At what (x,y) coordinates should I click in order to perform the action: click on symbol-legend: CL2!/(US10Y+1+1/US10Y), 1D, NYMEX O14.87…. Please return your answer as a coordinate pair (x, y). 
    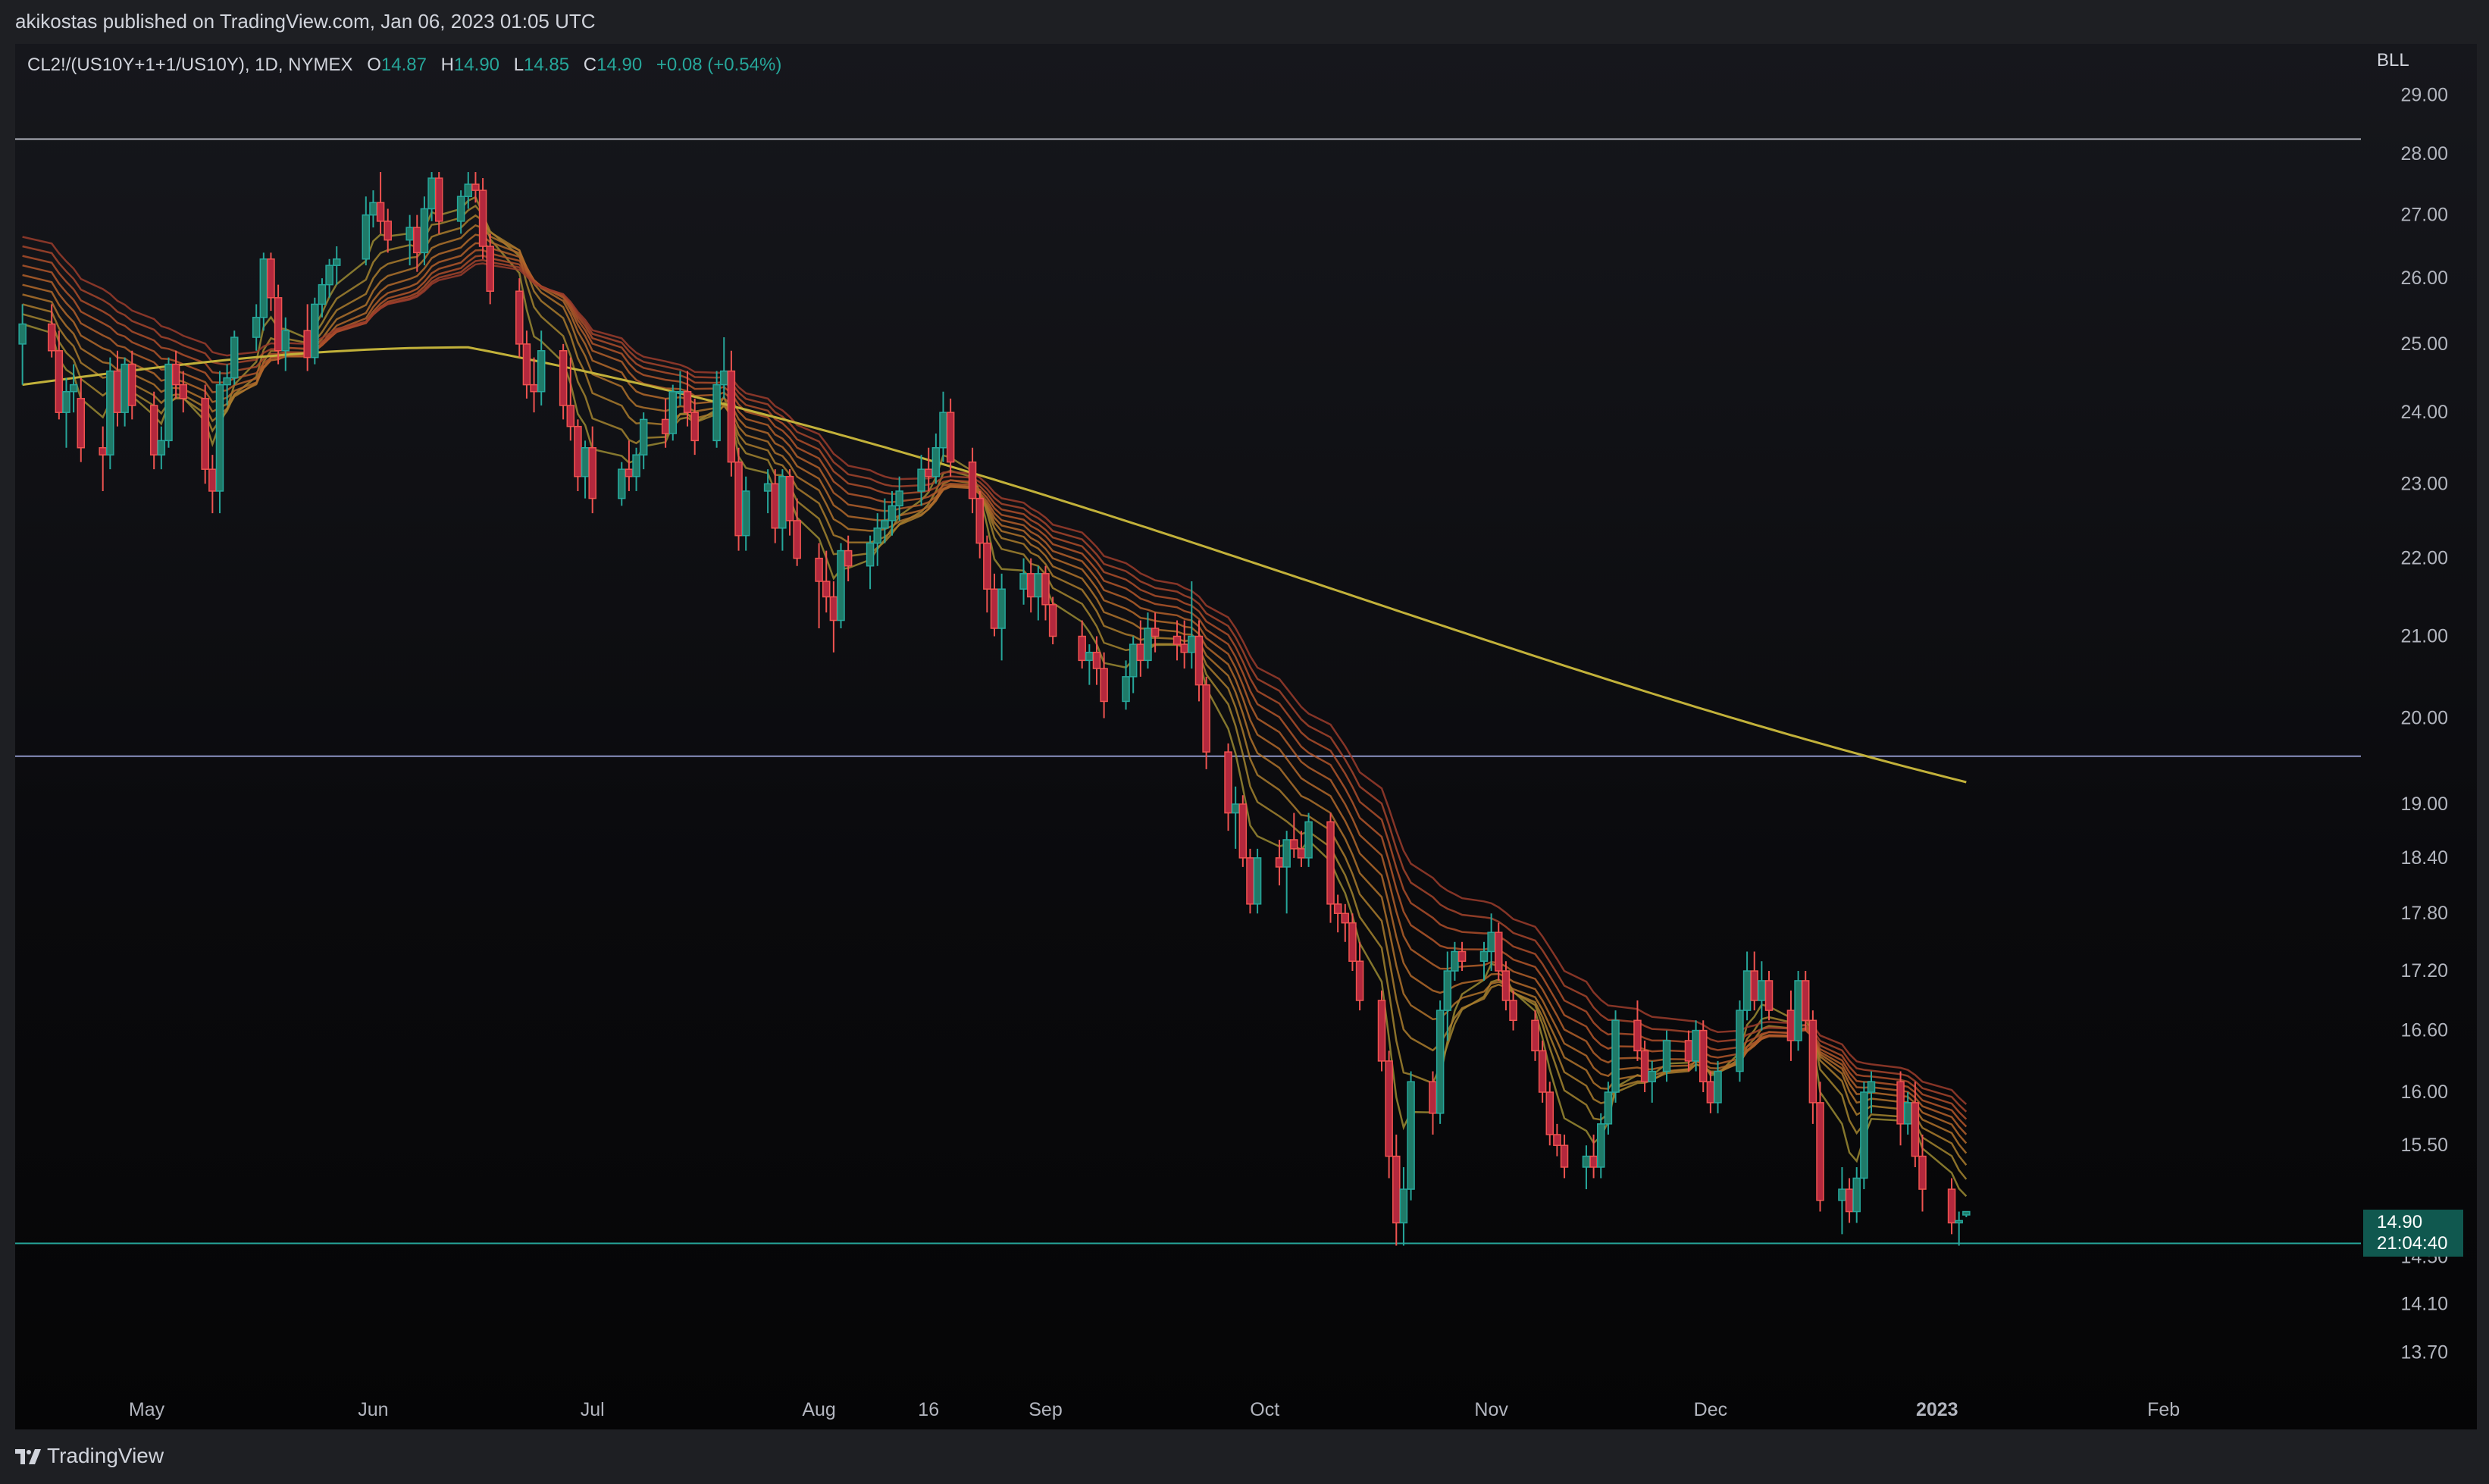
    Looking at the image, I should click on (404, 65).